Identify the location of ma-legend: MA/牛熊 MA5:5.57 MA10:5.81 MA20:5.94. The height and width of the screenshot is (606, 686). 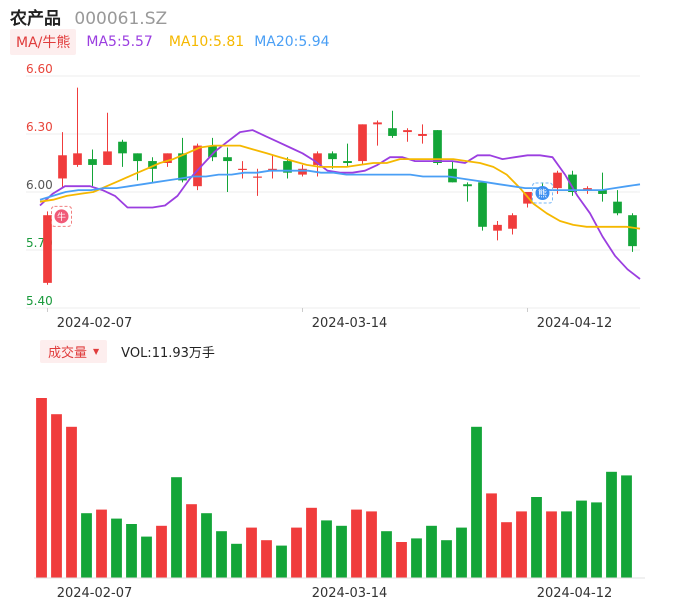
(170, 42).